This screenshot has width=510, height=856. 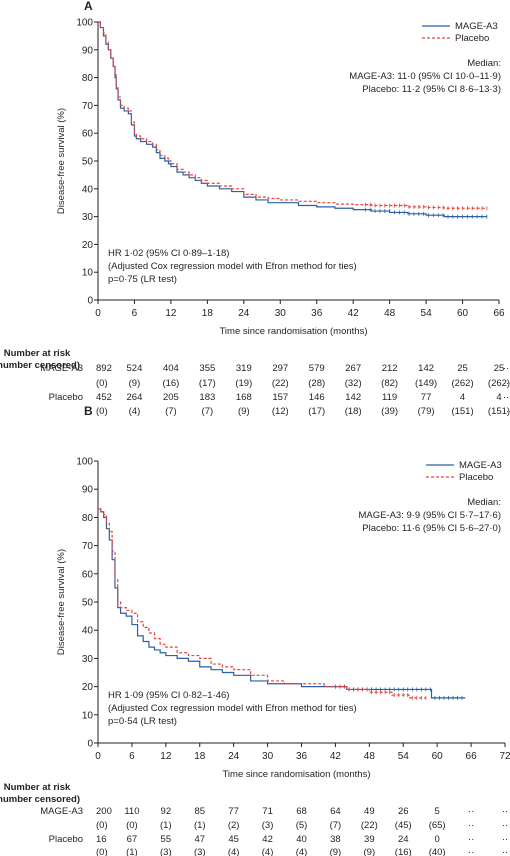 I want to click on y-tick-label: 50, so click(x=88, y=603).